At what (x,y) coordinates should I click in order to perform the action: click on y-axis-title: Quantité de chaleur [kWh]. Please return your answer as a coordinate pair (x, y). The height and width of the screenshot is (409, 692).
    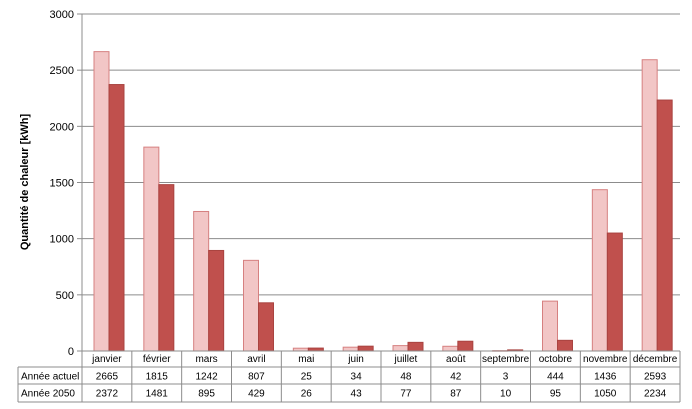
    Looking at the image, I should click on (25, 182).